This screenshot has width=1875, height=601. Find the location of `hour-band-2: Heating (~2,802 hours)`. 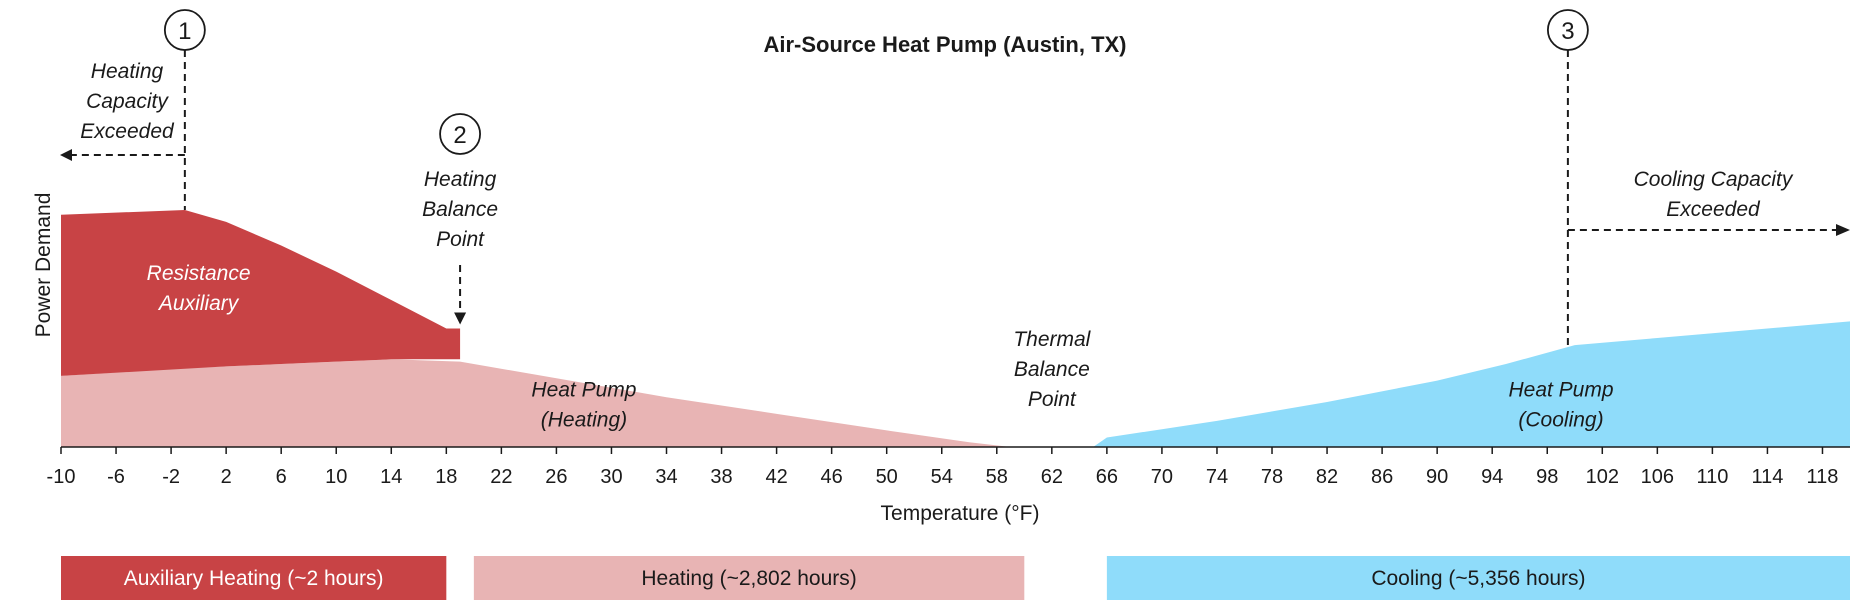

hour-band-2: Heating (~2,802 hours) is located at coordinates (749, 578).